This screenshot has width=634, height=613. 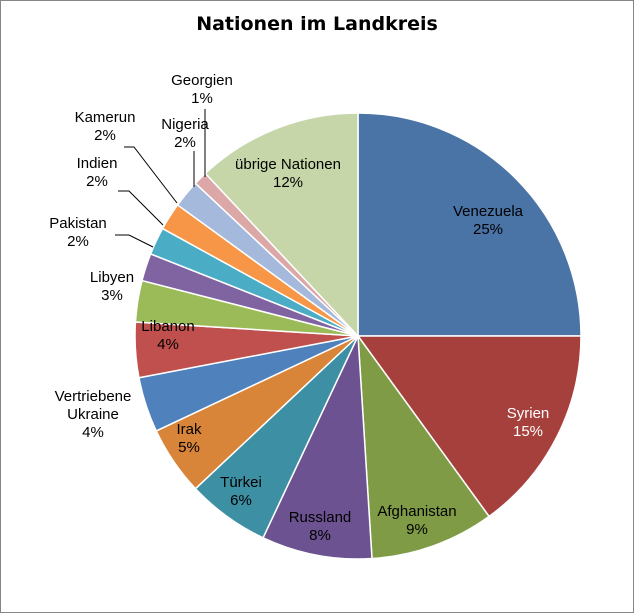 What do you see at coordinates (141, 208) in the screenshot?
I see `leader-line-indien` at bounding box center [141, 208].